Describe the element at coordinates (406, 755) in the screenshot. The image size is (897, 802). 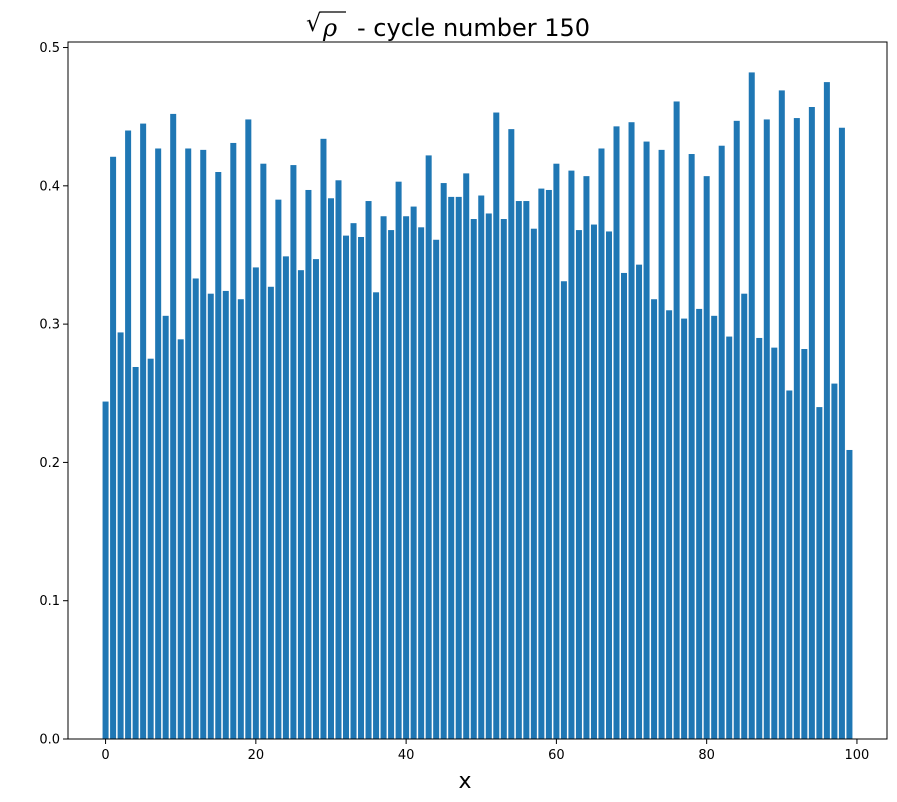
I see `x-tick-label: 40` at that location.